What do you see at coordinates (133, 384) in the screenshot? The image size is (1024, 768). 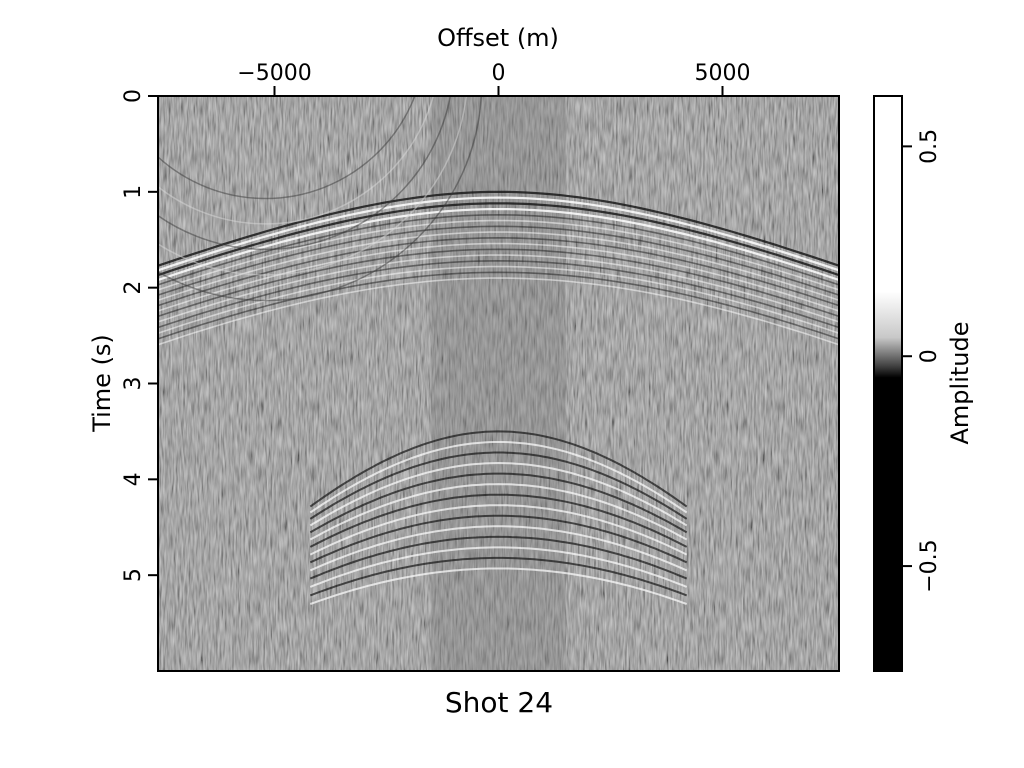 I see `y-tick-label: 3` at bounding box center [133, 384].